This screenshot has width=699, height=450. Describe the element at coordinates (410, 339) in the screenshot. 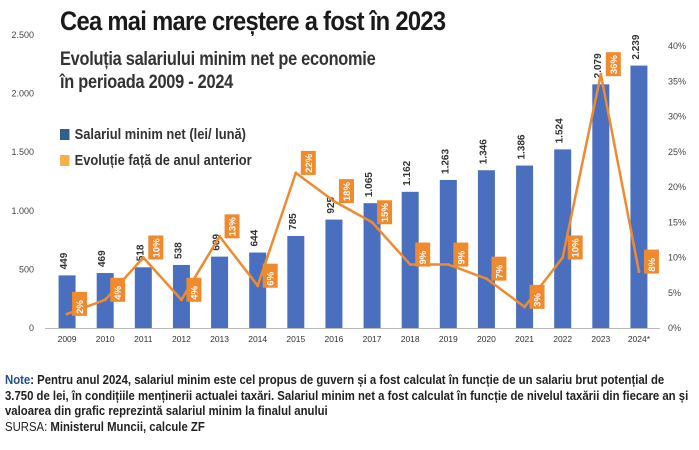

I see `x-tick-label: 2018` at that location.